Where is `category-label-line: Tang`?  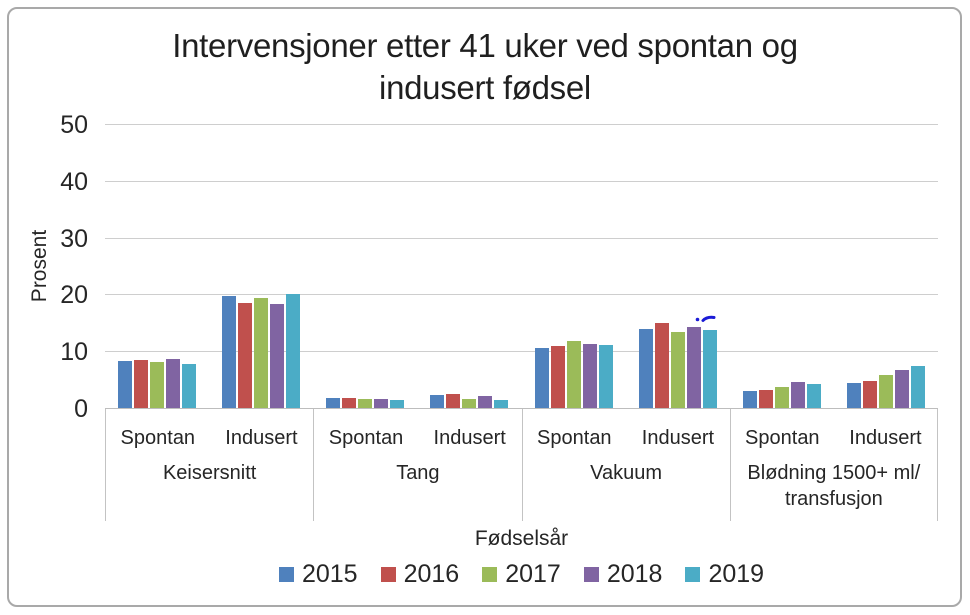 category-label-line: Tang is located at coordinates (418, 473).